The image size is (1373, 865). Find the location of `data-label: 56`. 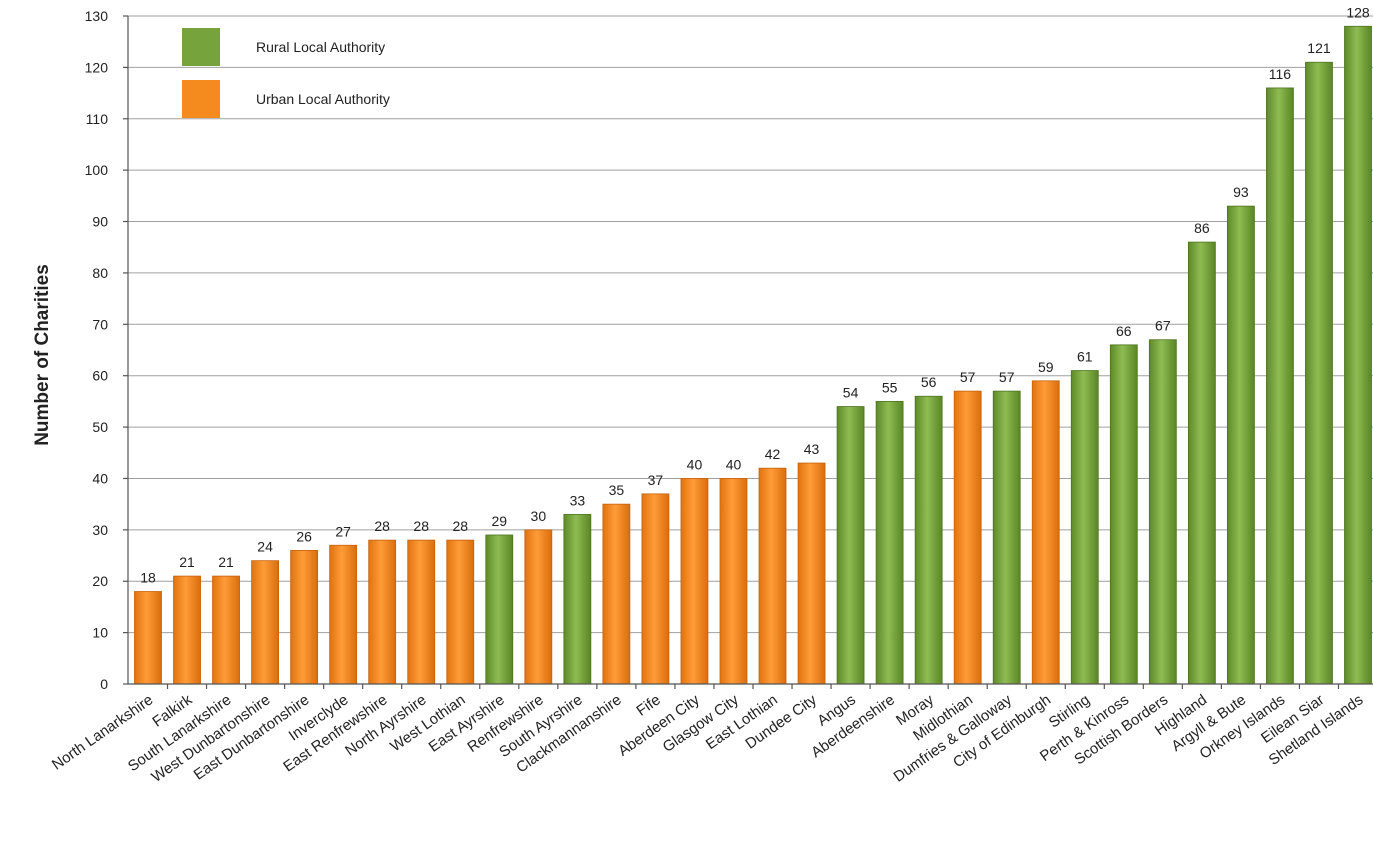

data-label: 56 is located at coordinates (929, 382).